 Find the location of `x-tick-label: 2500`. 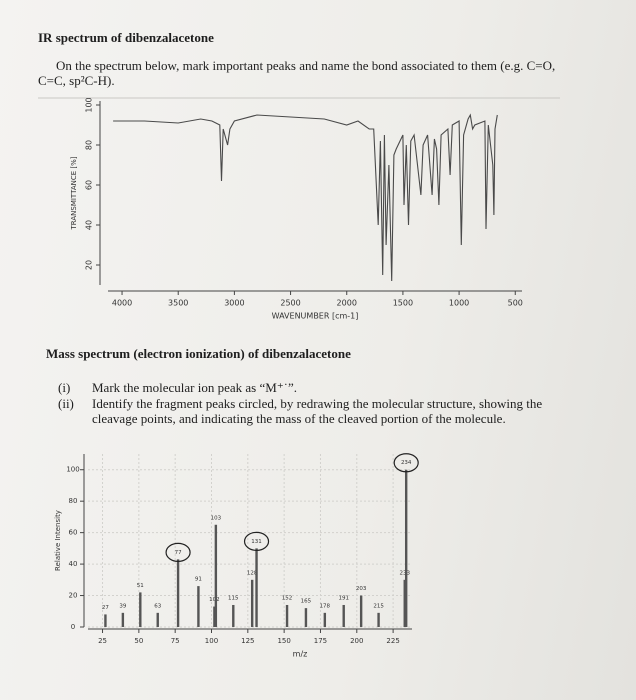

x-tick-label: 2500 is located at coordinates (290, 303).